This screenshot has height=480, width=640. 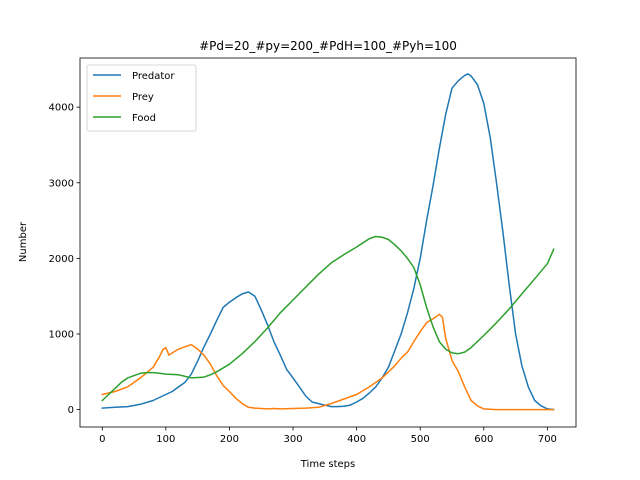 What do you see at coordinates (483, 439) in the screenshot?
I see `x-tick-label: 600` at bounding box center [483, 439].